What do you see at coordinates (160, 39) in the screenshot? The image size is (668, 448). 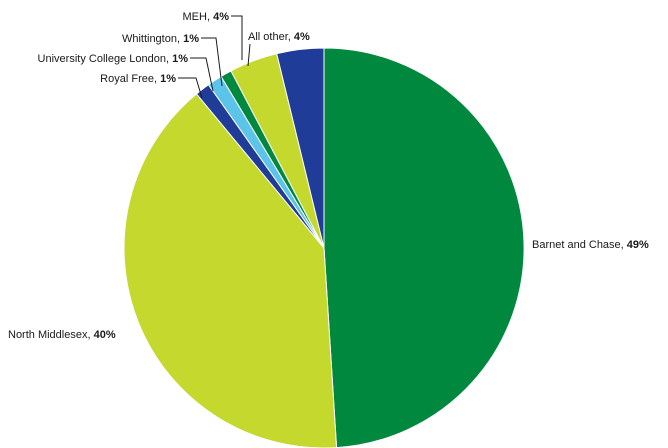 I see `slice-label-whittington: Whittington, 1%` at bounding box center [160, 39].